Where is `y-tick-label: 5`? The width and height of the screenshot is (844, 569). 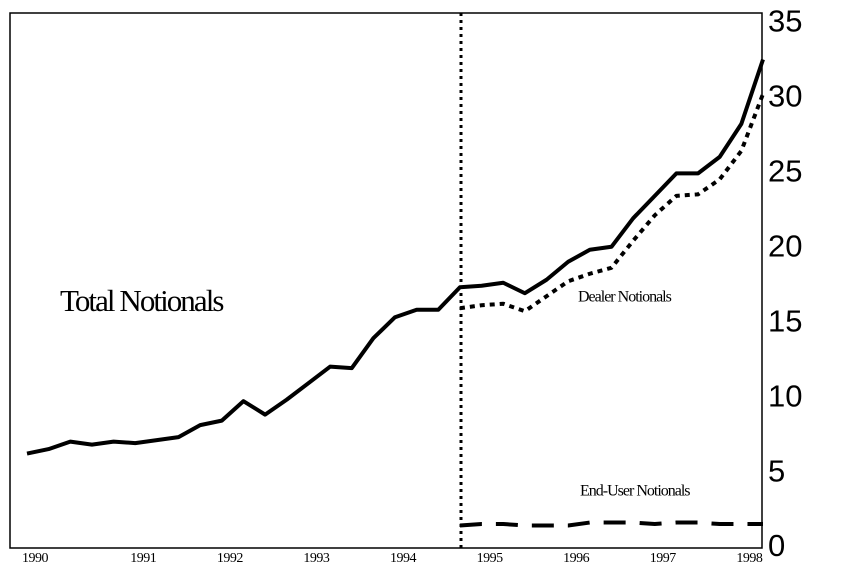 y-tick-label: 5 is located at coordinates (776, 470).